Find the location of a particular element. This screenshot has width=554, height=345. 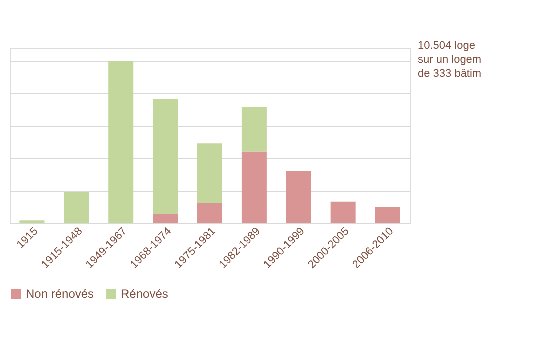

text: 10.504 loge is located at coordinates (447, 46).